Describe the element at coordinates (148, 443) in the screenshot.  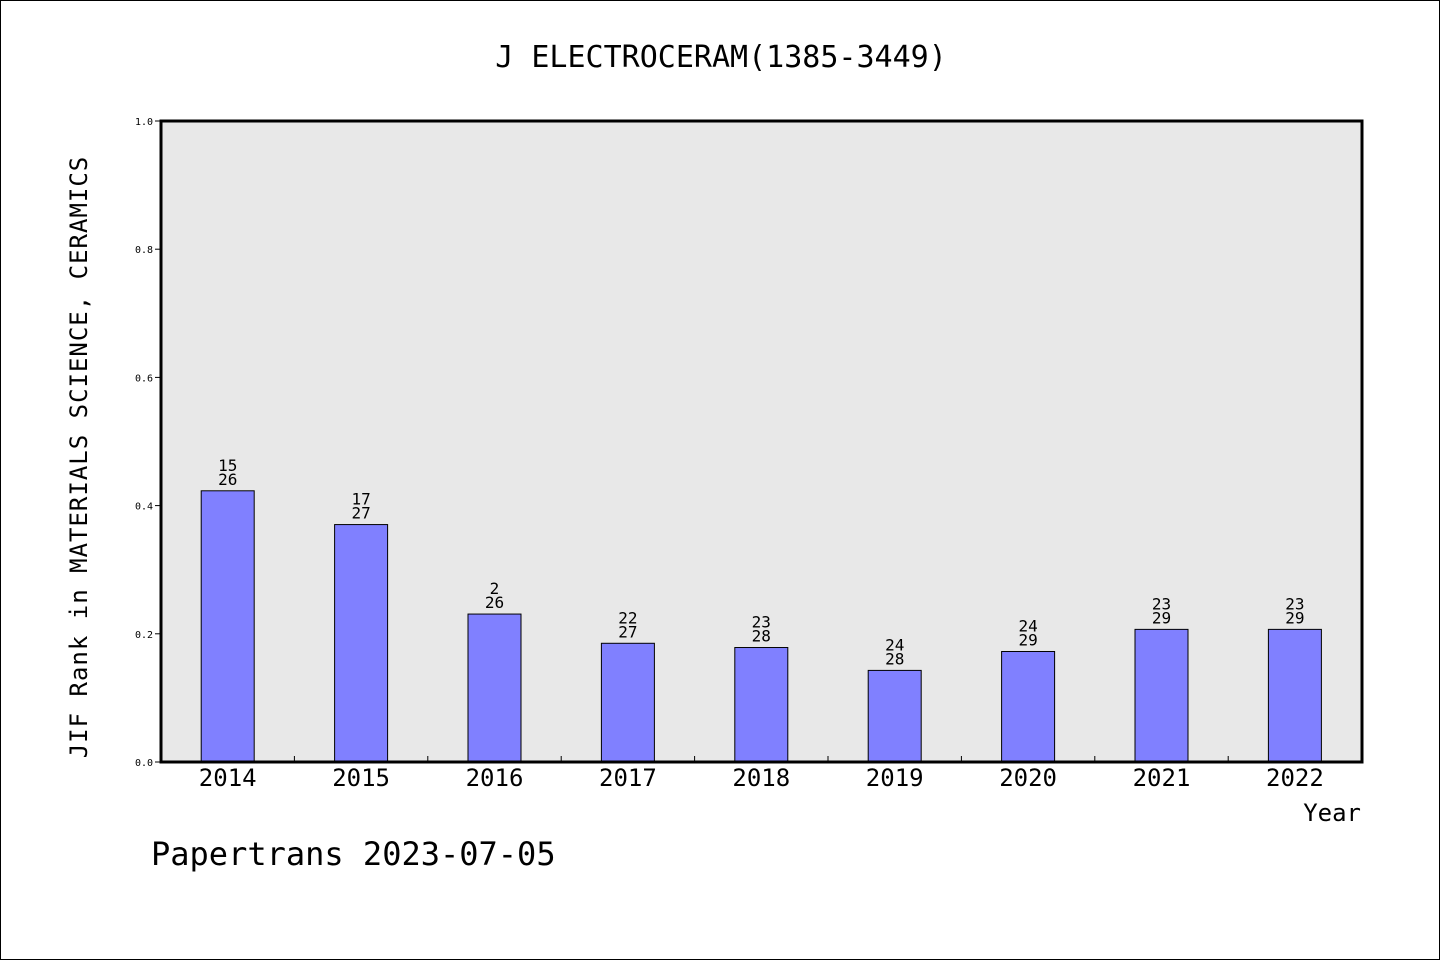
I see `y-axis: 0.0 0.2 0.4 0.6 0.8 1.0` at that location.